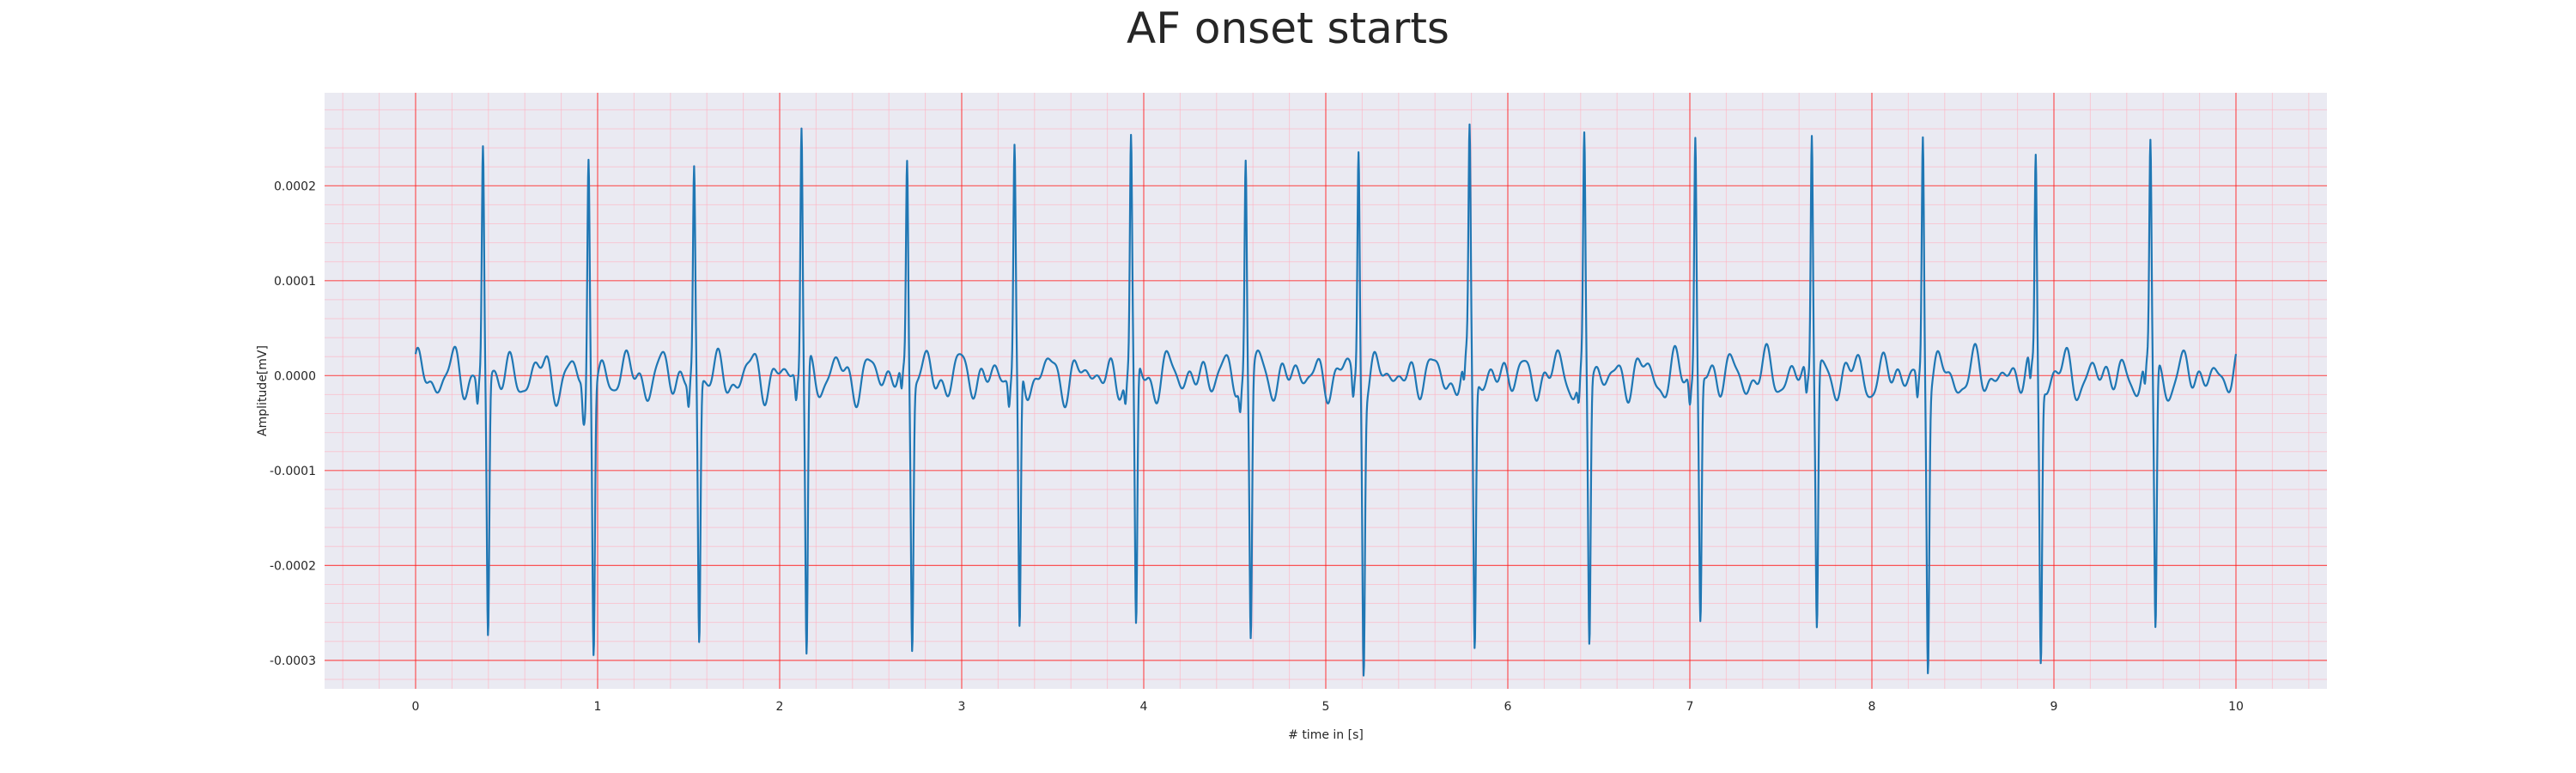 The height and width of the screenshot is (773, 2576). Describe the element at coordinates (295, 186) in the screenshot. I see `y-tick-label: 0.0002` at that location.